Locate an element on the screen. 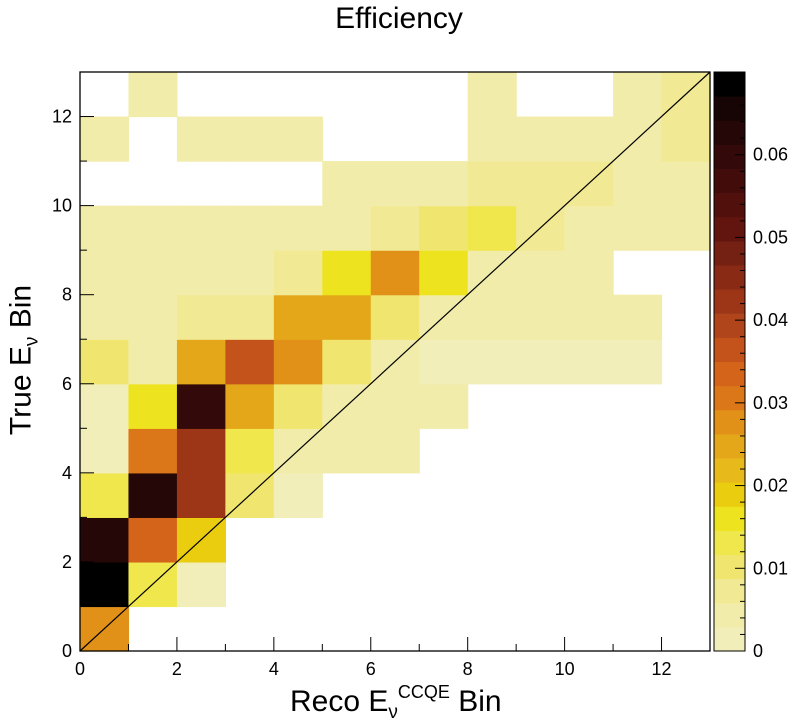 This screenshot has height=725, width=798. x-tick-label: 12 is located at coordinates (662, 669).